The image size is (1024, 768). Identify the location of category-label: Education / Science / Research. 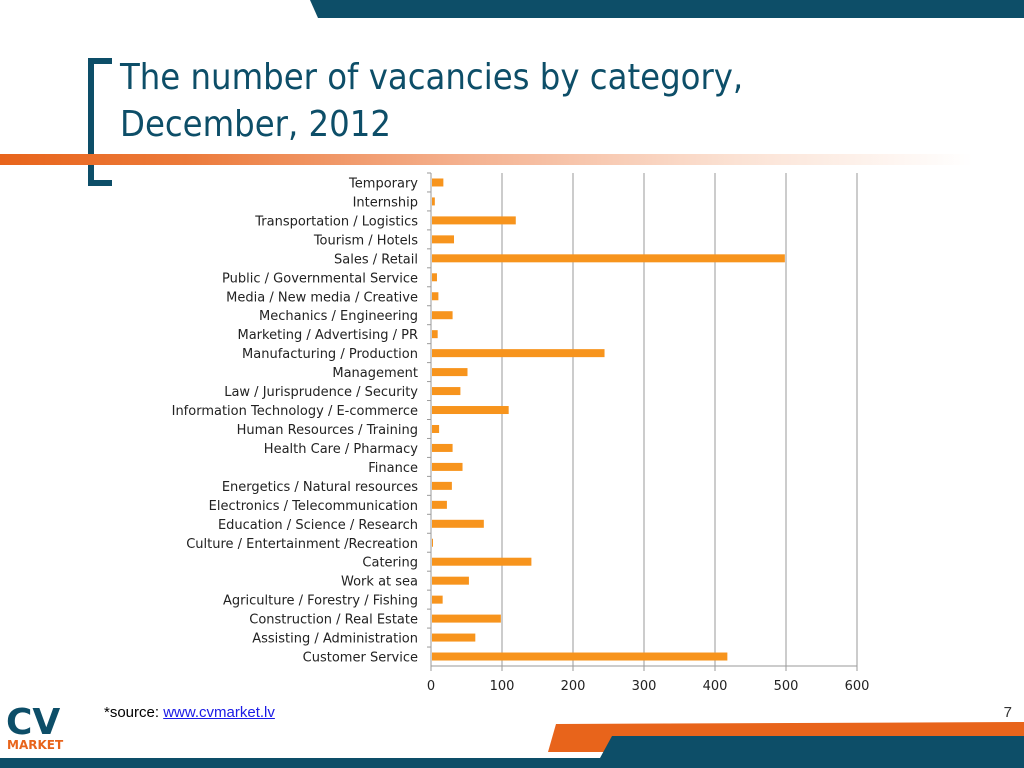
(318, 525).